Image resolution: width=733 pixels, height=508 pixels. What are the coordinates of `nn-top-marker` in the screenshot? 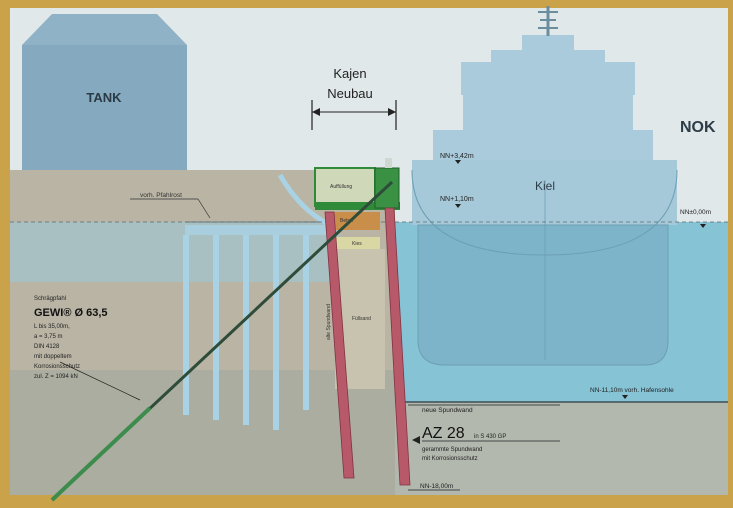 It's located at (458, 162).